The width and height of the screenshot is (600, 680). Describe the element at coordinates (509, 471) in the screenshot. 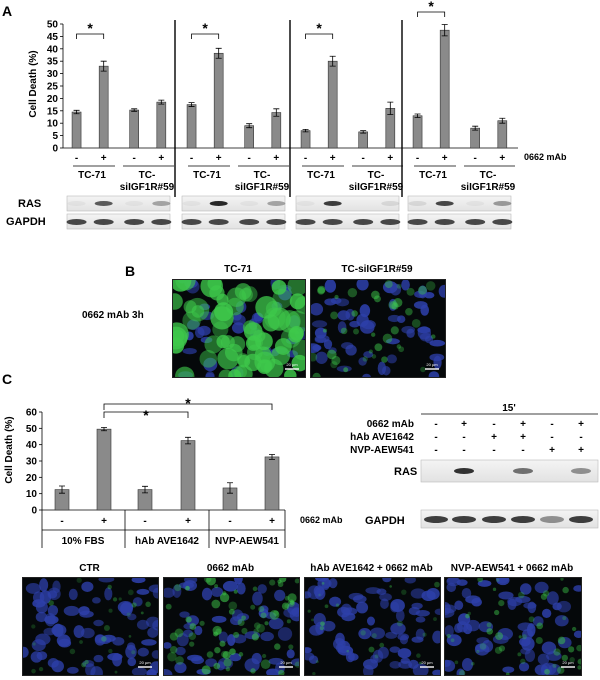

I see `panel-c-ras-membrane` at that location.